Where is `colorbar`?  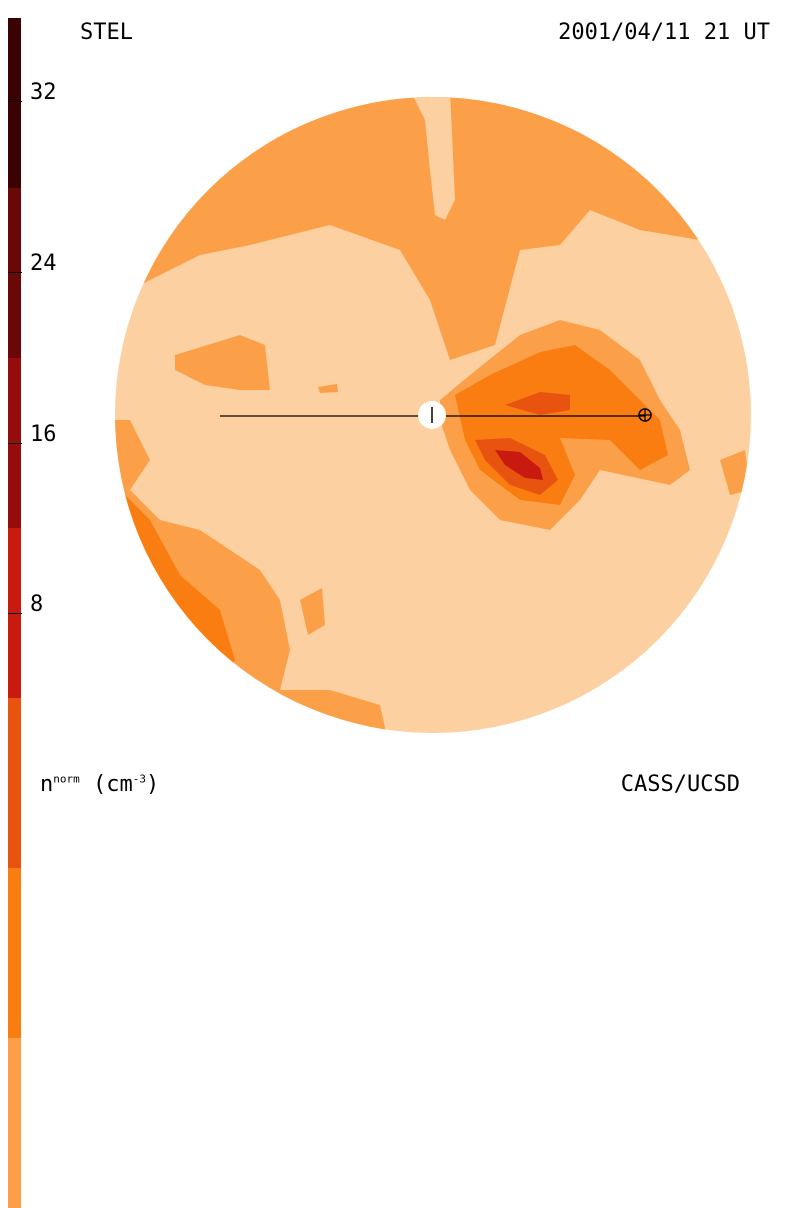
colorbar is located at coordinates (14, 613).